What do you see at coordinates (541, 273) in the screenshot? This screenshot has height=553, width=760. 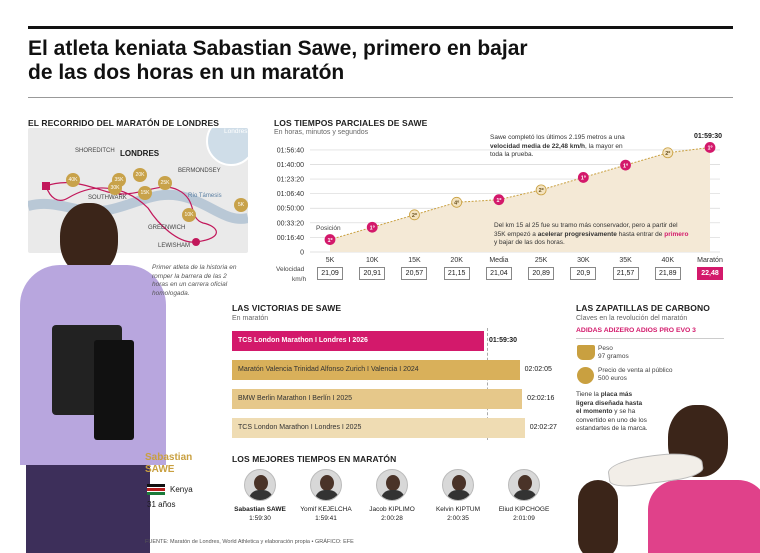 I see `speed-value: 20,89` at bounding box center [541, 273].